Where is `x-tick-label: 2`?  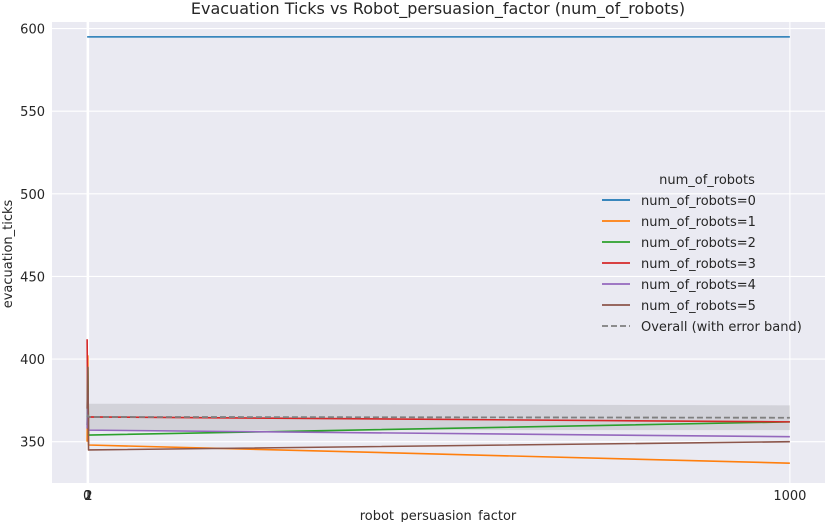 x-tick-label: 2 is located at coordinates (88, 496).